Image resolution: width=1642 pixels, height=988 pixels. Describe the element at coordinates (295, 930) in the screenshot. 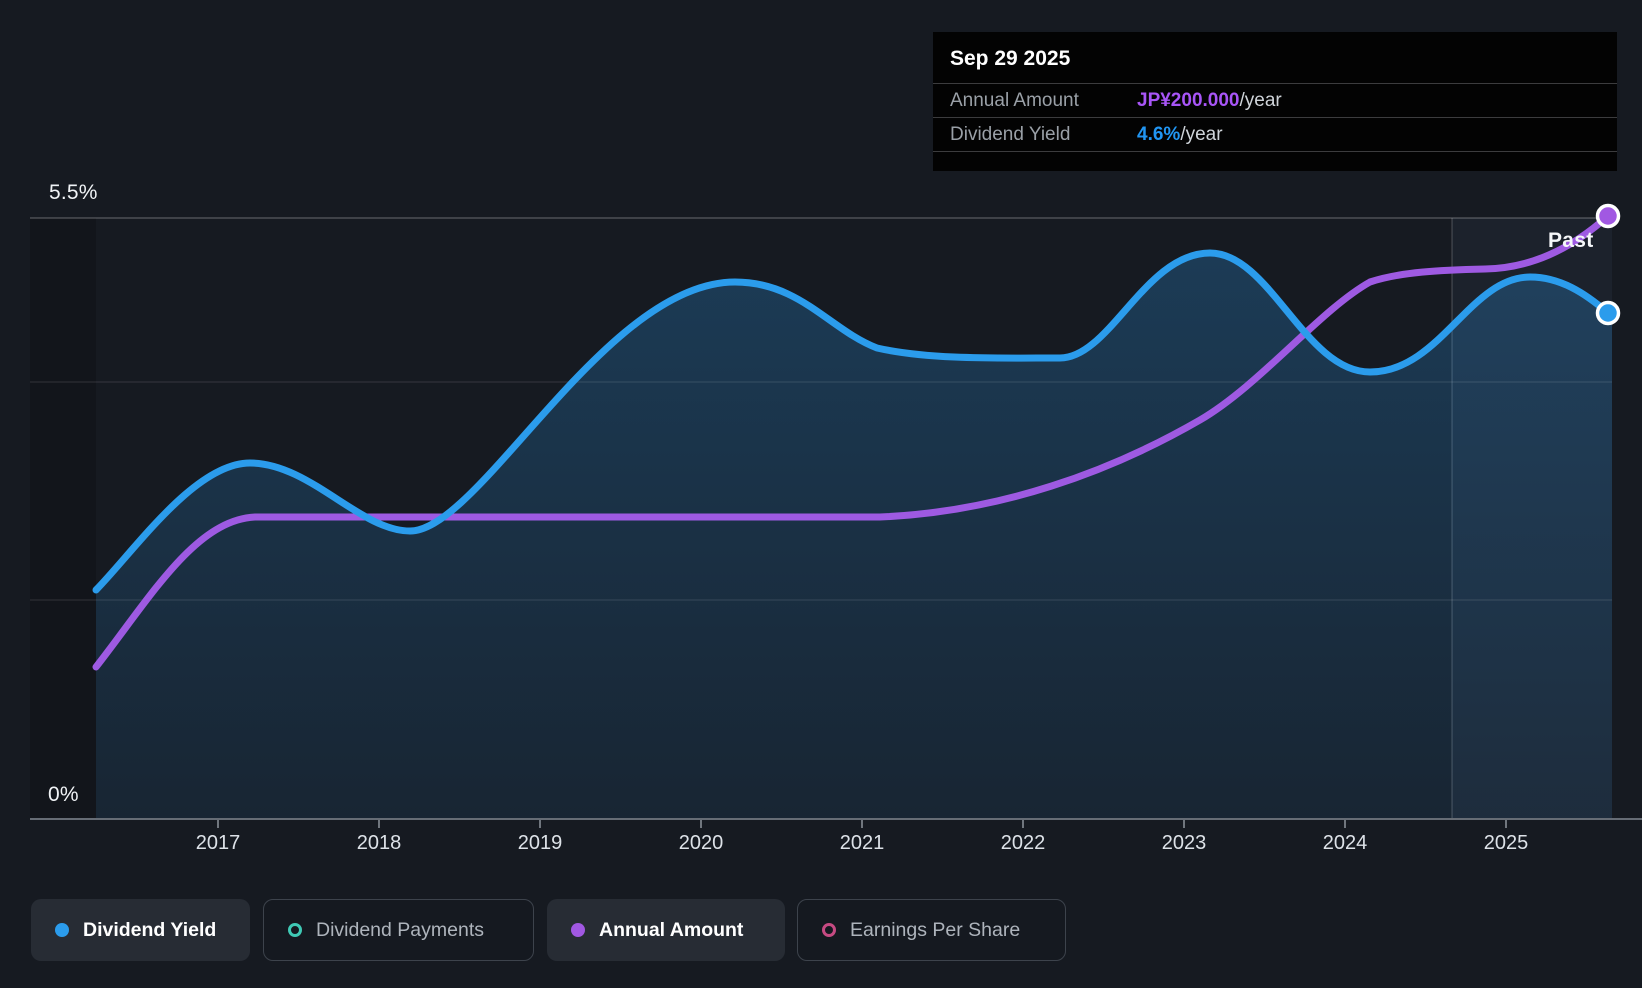

I see `dividend-payments-ring-icon` at that location.